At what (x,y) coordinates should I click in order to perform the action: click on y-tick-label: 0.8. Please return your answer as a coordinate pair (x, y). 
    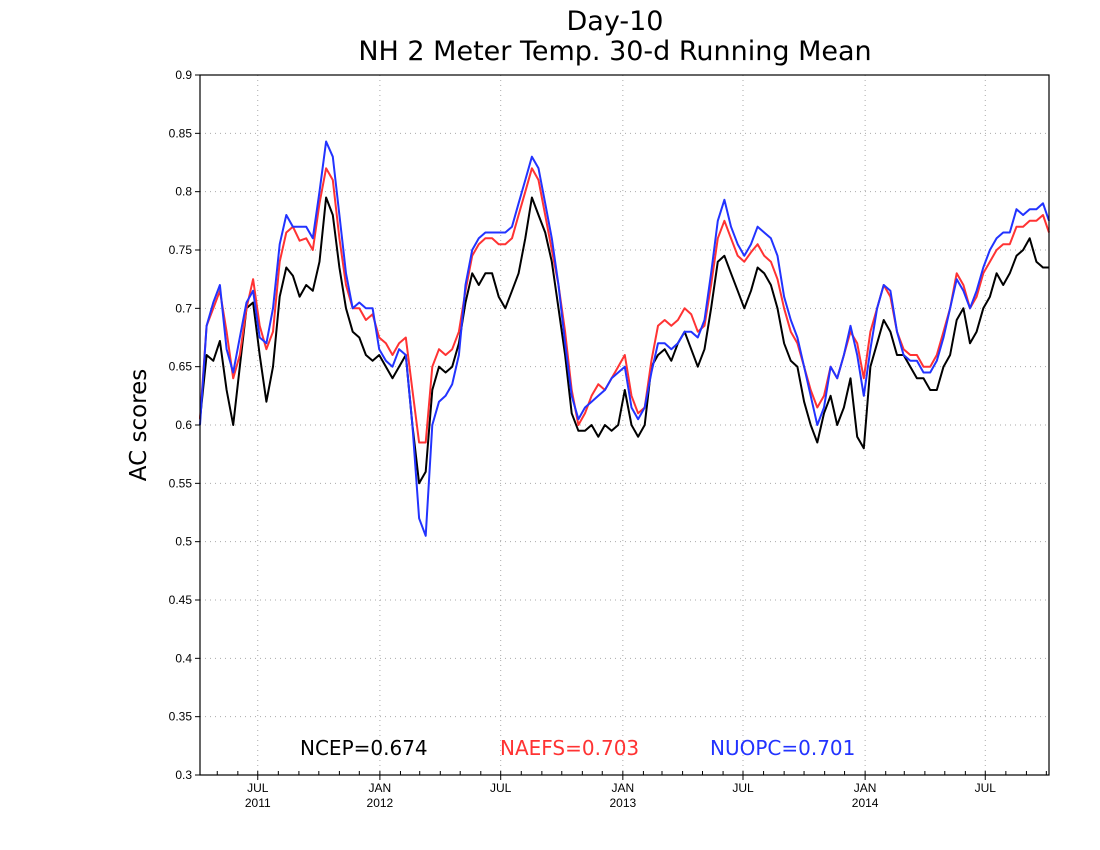
    Looking at the image, I should click on (183, 192).